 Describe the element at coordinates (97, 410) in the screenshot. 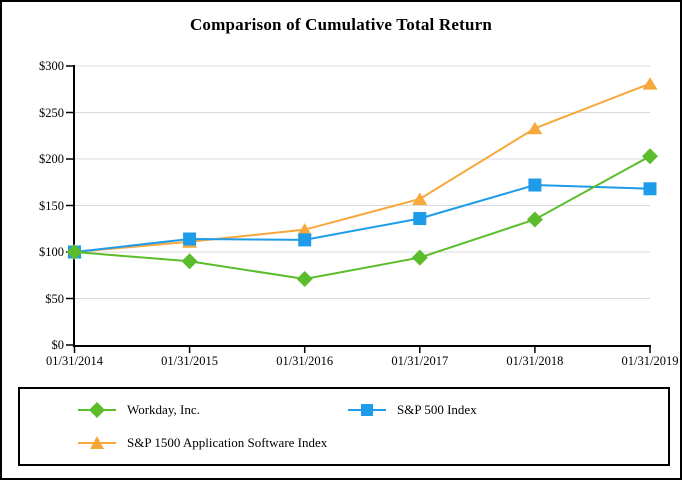

I see `workday-diamond-marker-icon` at that location.